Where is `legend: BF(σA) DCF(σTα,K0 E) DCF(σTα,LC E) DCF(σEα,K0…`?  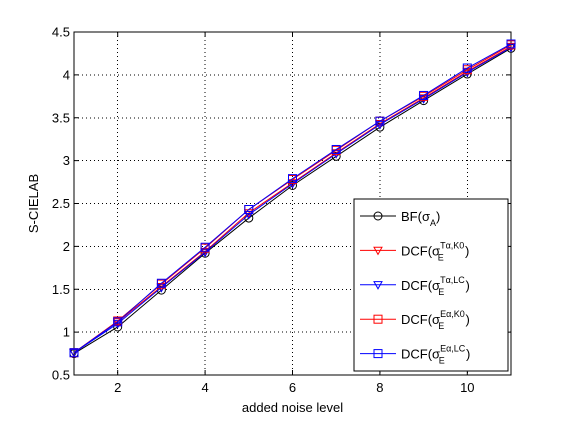
legend: BF(σA) DCF(σTα,K0 E) DCF(σTα,LC E) DCF(σEα,K0… is located at coordinates (431, 285).